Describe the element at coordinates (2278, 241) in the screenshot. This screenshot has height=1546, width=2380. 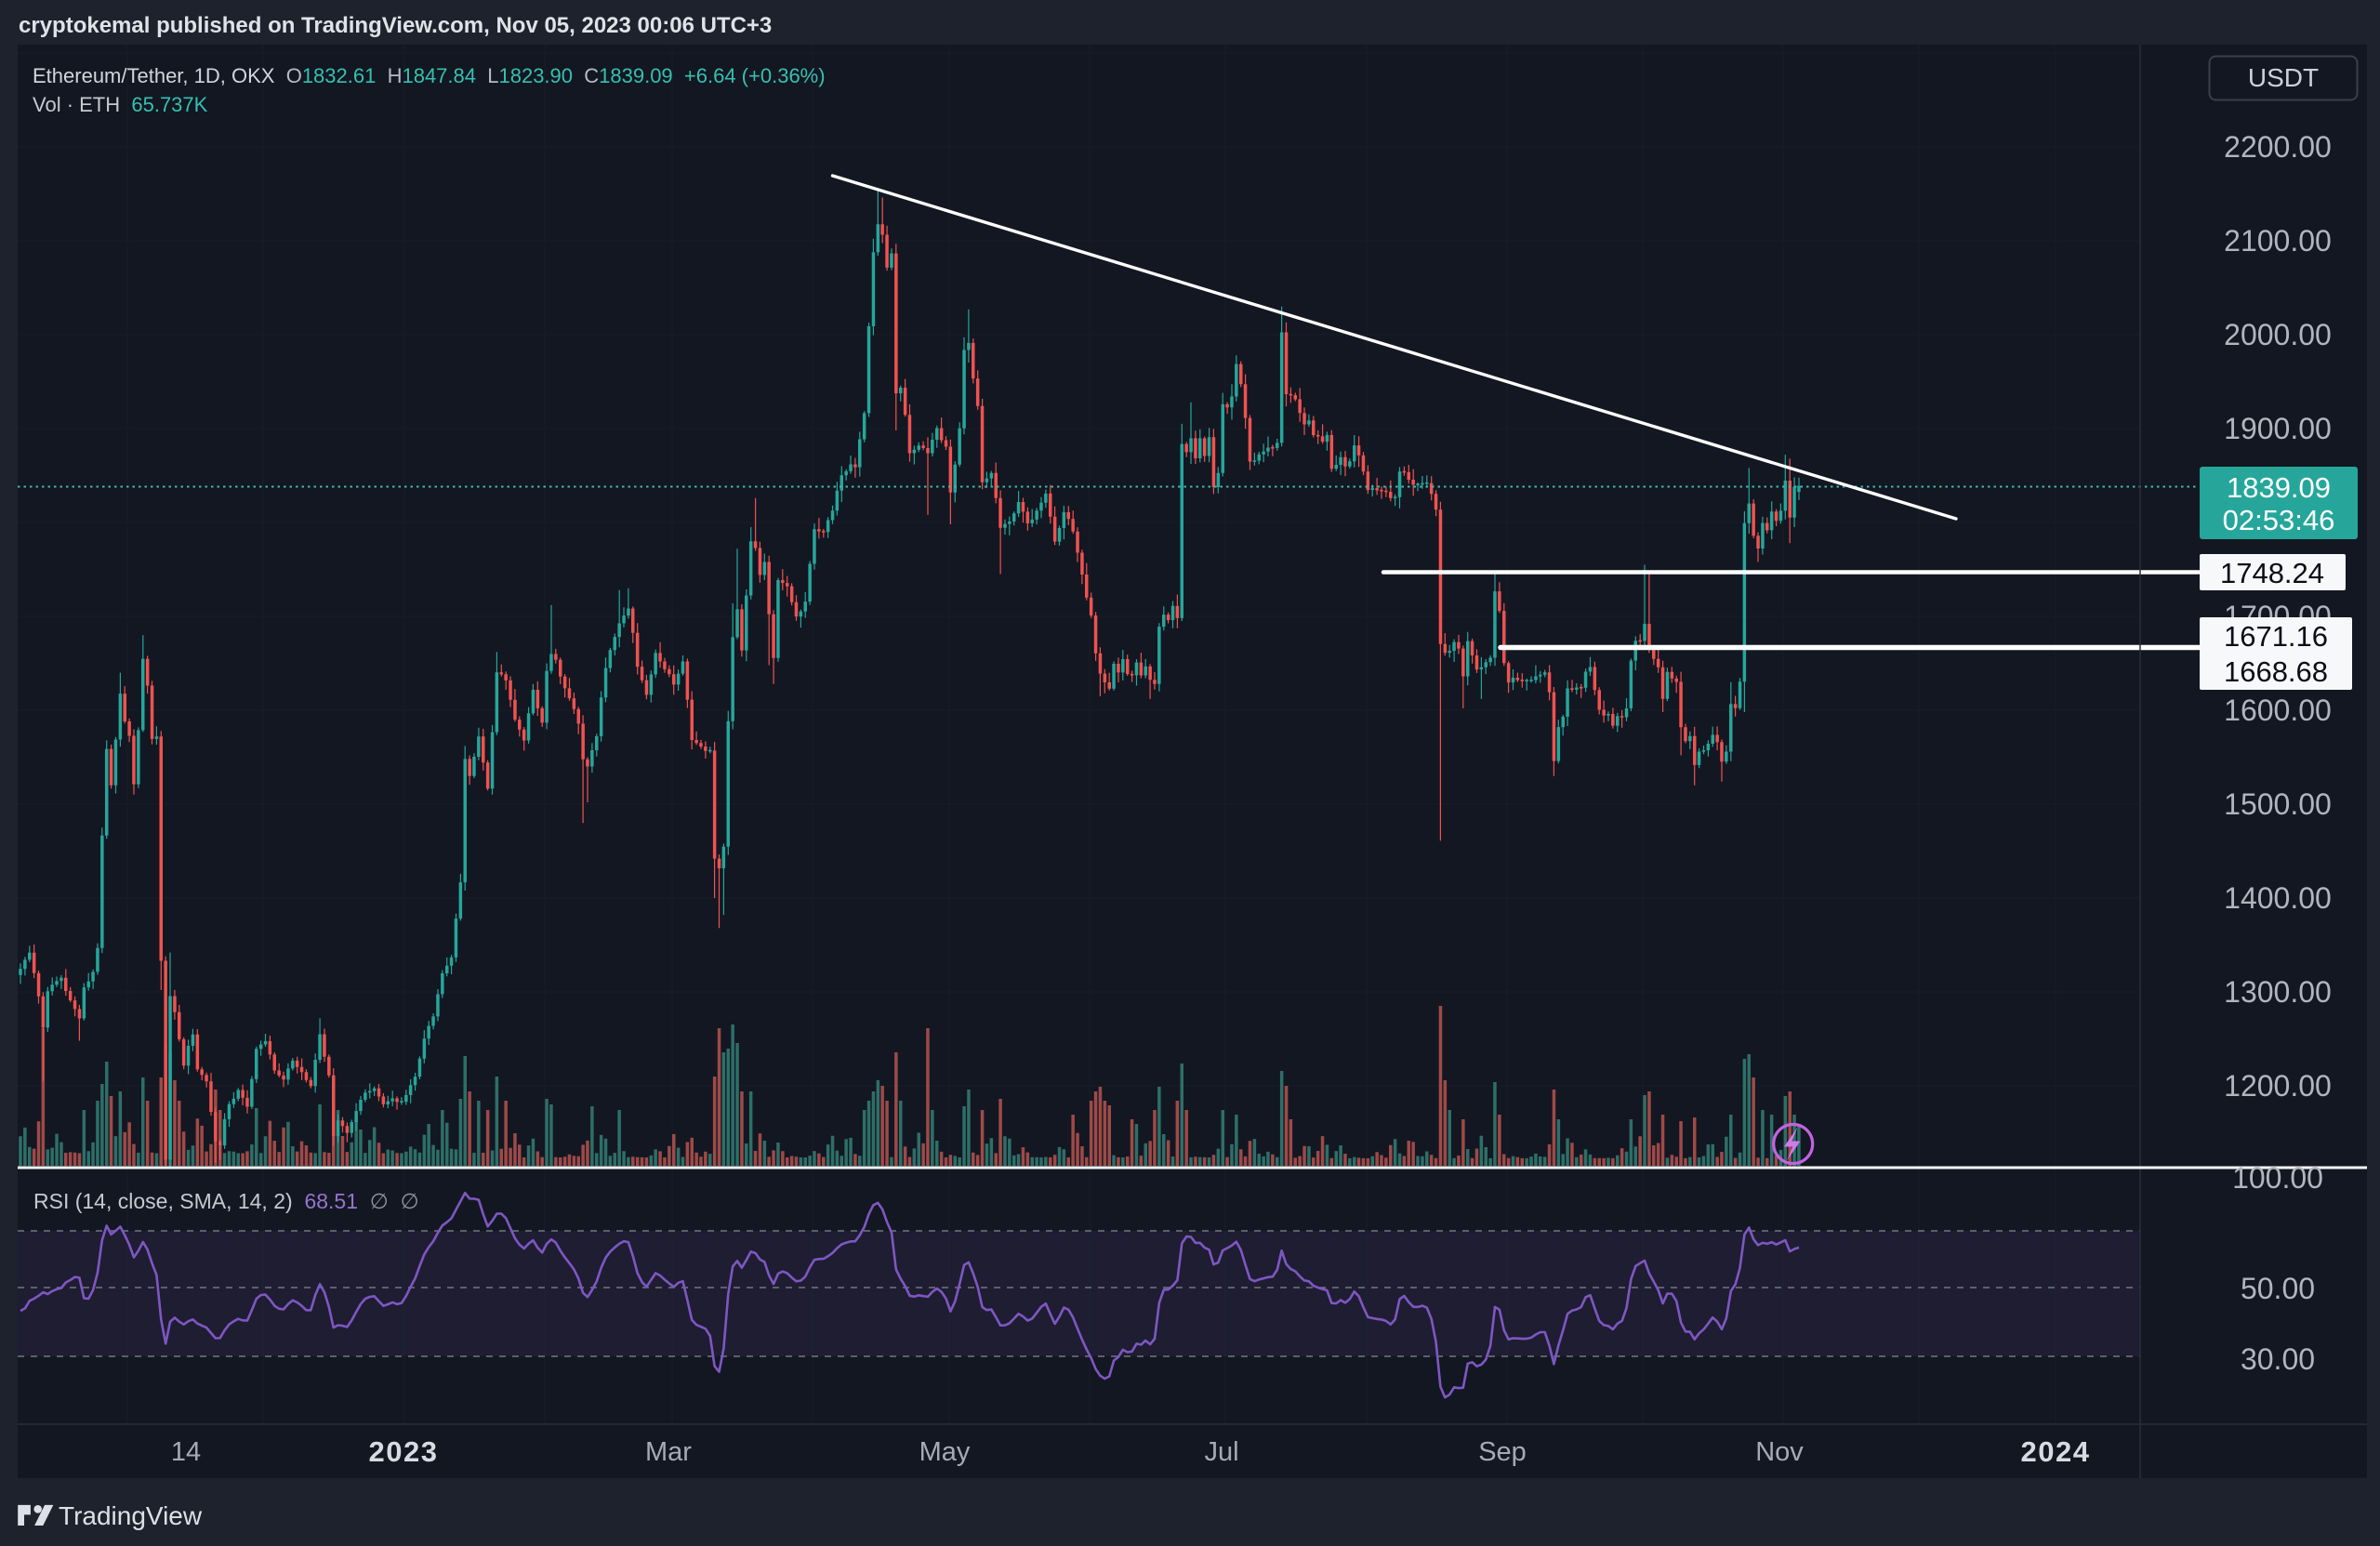
I see `svg-text: 2100.00` at that location.